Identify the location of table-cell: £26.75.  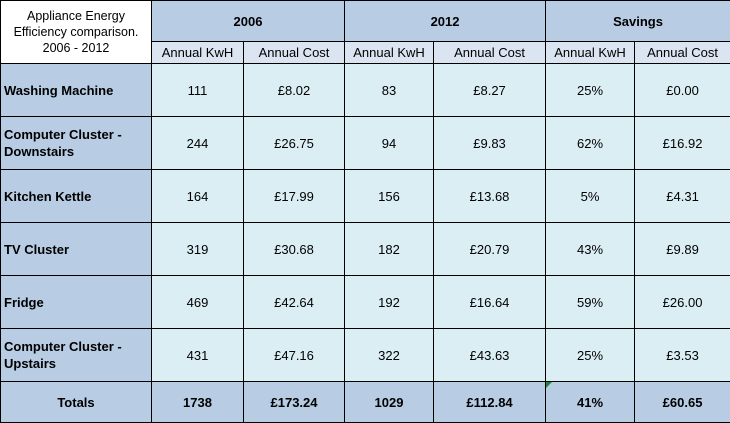
(294, 143).